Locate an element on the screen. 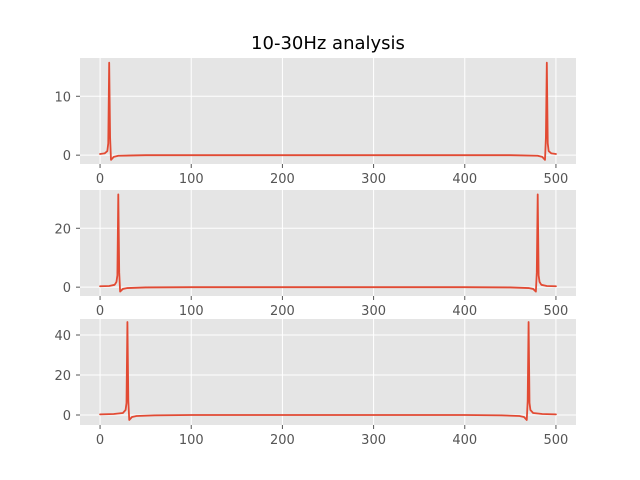  y-tick-label: 40 is located at coordinates (62, 336).